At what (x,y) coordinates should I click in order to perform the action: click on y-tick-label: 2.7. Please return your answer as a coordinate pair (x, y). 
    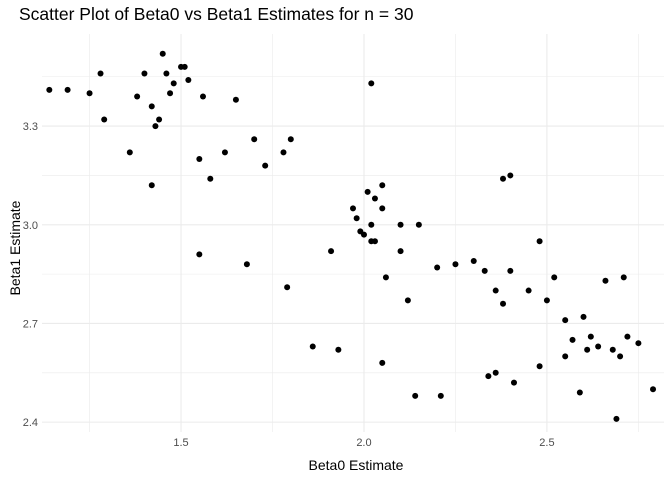
    Looking at the image, I should click on (30, 324).